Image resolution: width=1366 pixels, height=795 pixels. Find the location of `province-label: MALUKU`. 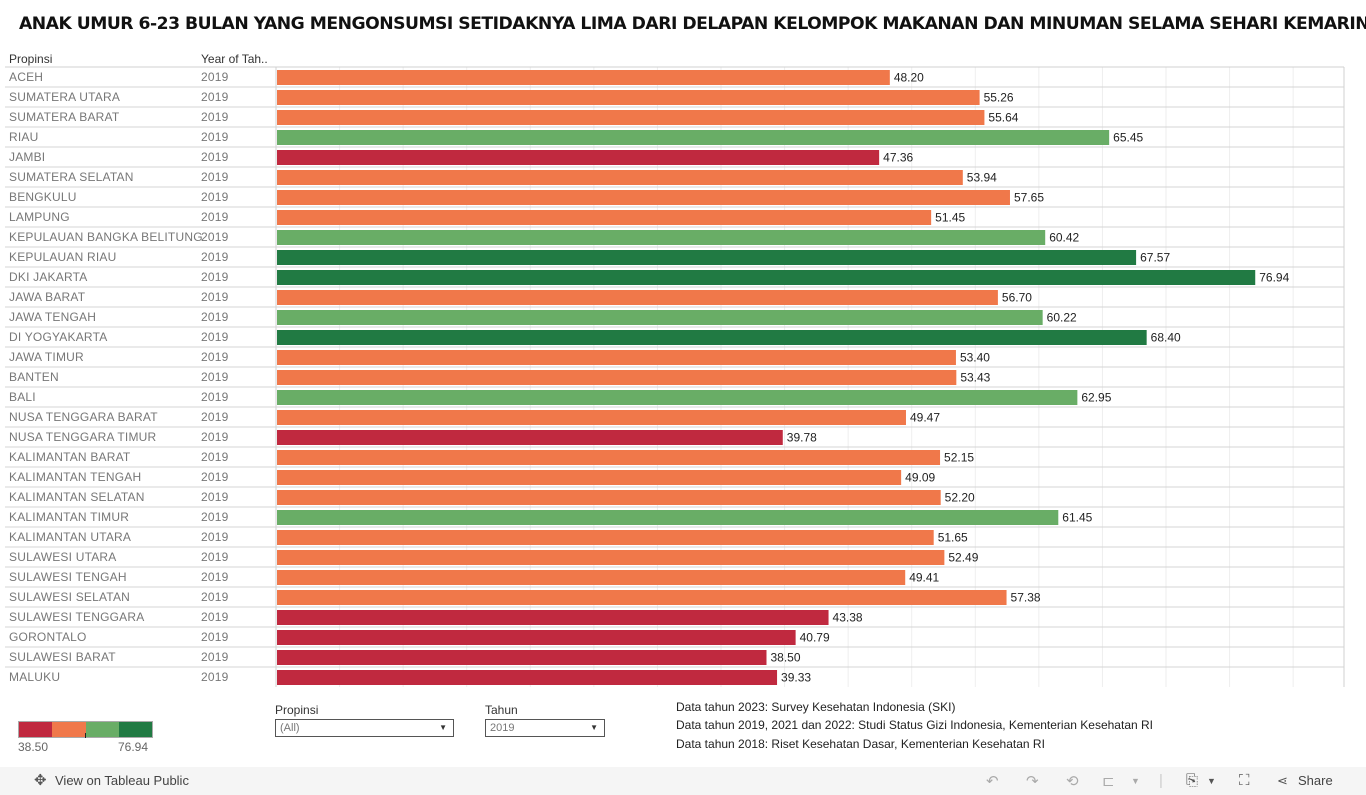

province-label: MALUKU is located at coordinates (34, 677).